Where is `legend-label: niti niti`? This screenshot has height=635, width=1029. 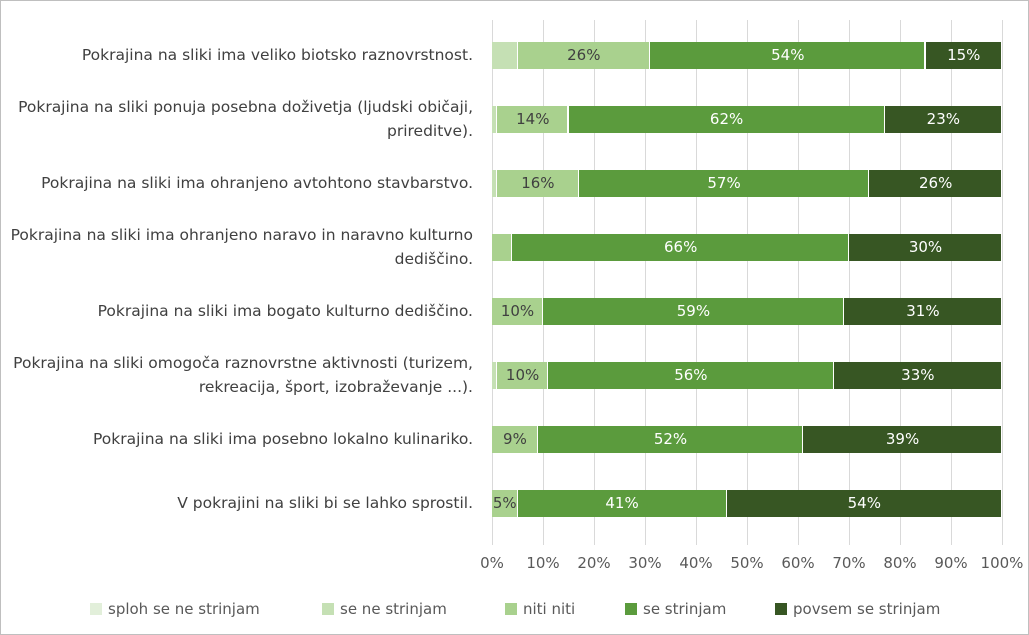 legend-label: niti niti is located at coordinates (549, 609).